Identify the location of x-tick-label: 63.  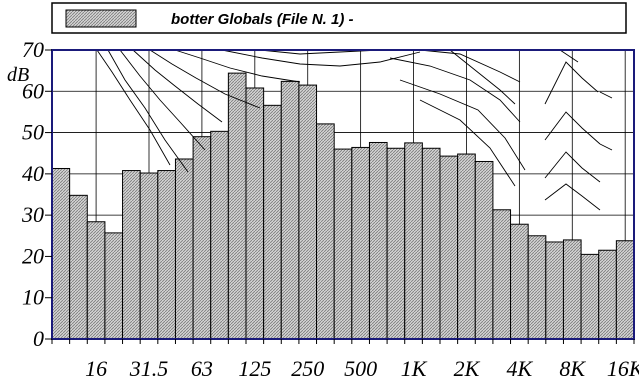
(202, 368).